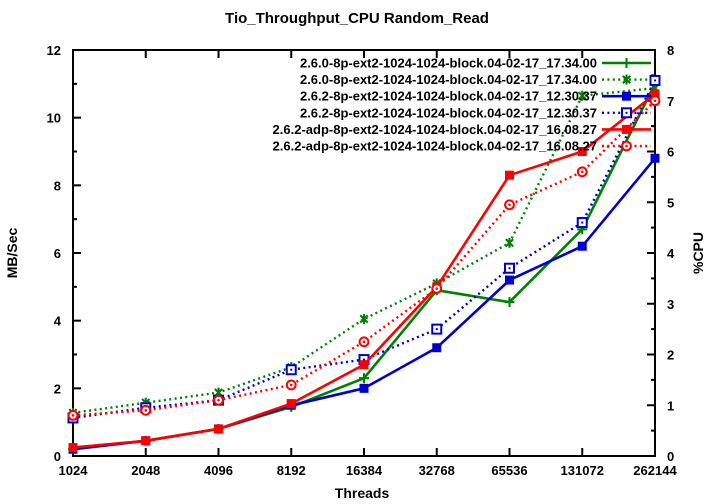  What do you see at coordinates (57, 185) in the screenshot?
I see `y-tick-label: 8` at bounding box center [57, 185].